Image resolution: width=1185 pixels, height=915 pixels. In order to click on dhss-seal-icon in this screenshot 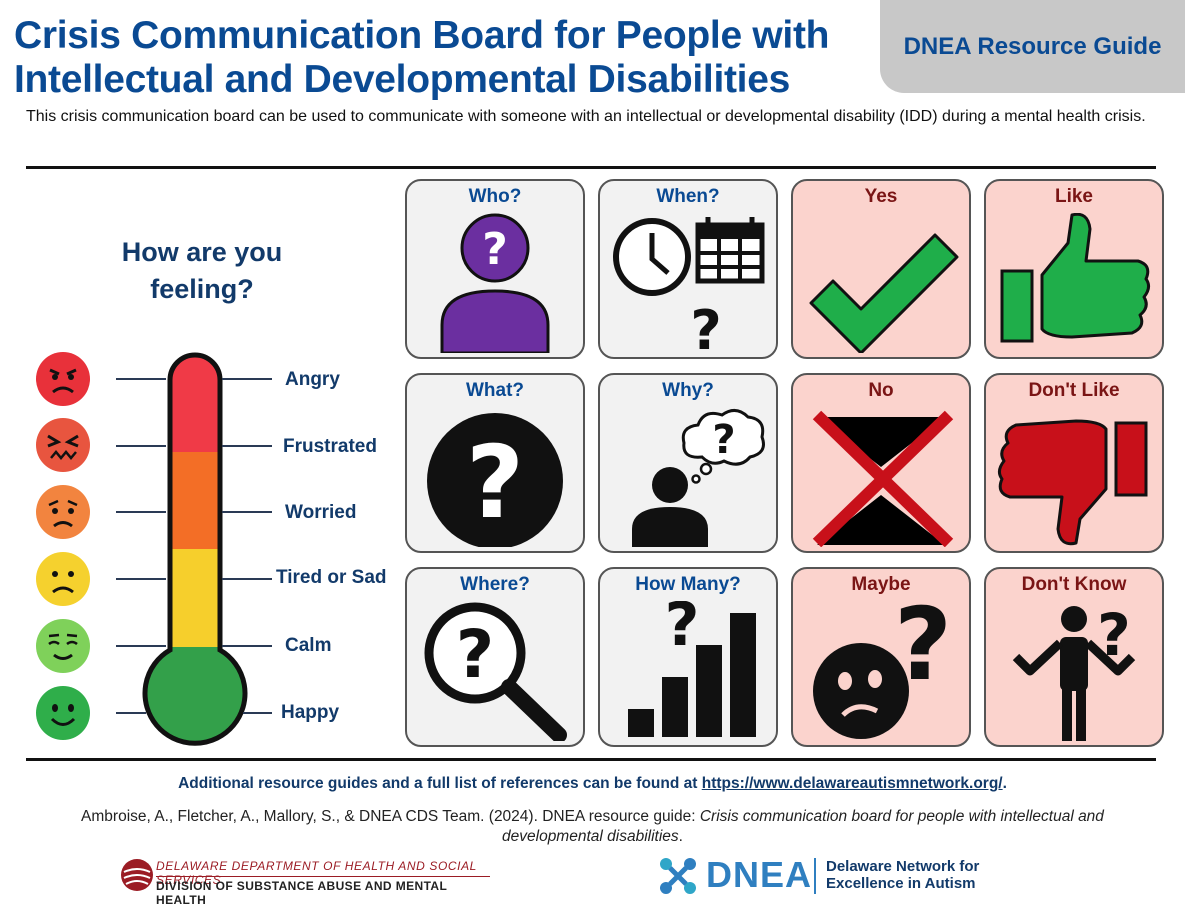, I will do `click(137, 875)`.